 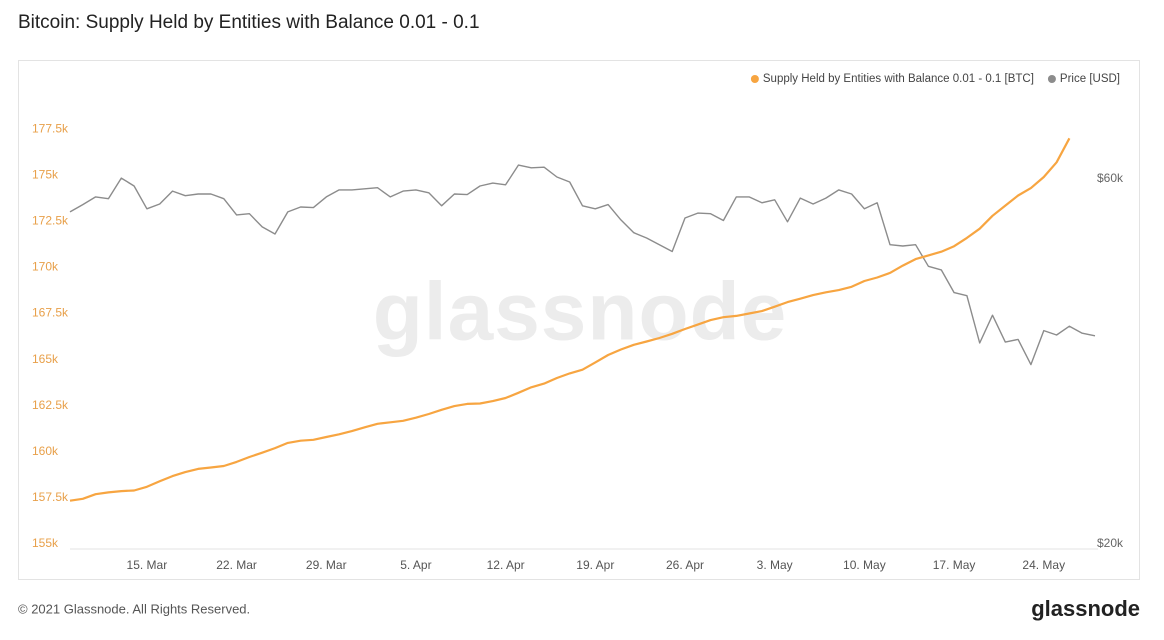 What do you see at coordinates (50, 128) in the screenshot?
I see `y-tick-label: 177.5k` at bounding box center [50, 128].